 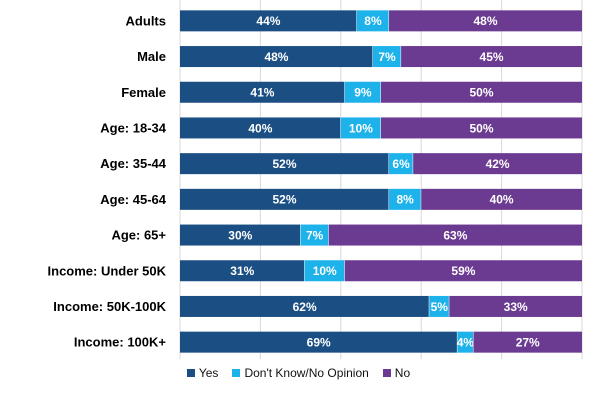 I want to click on data-label: 62%, so click(x=305, y=307).